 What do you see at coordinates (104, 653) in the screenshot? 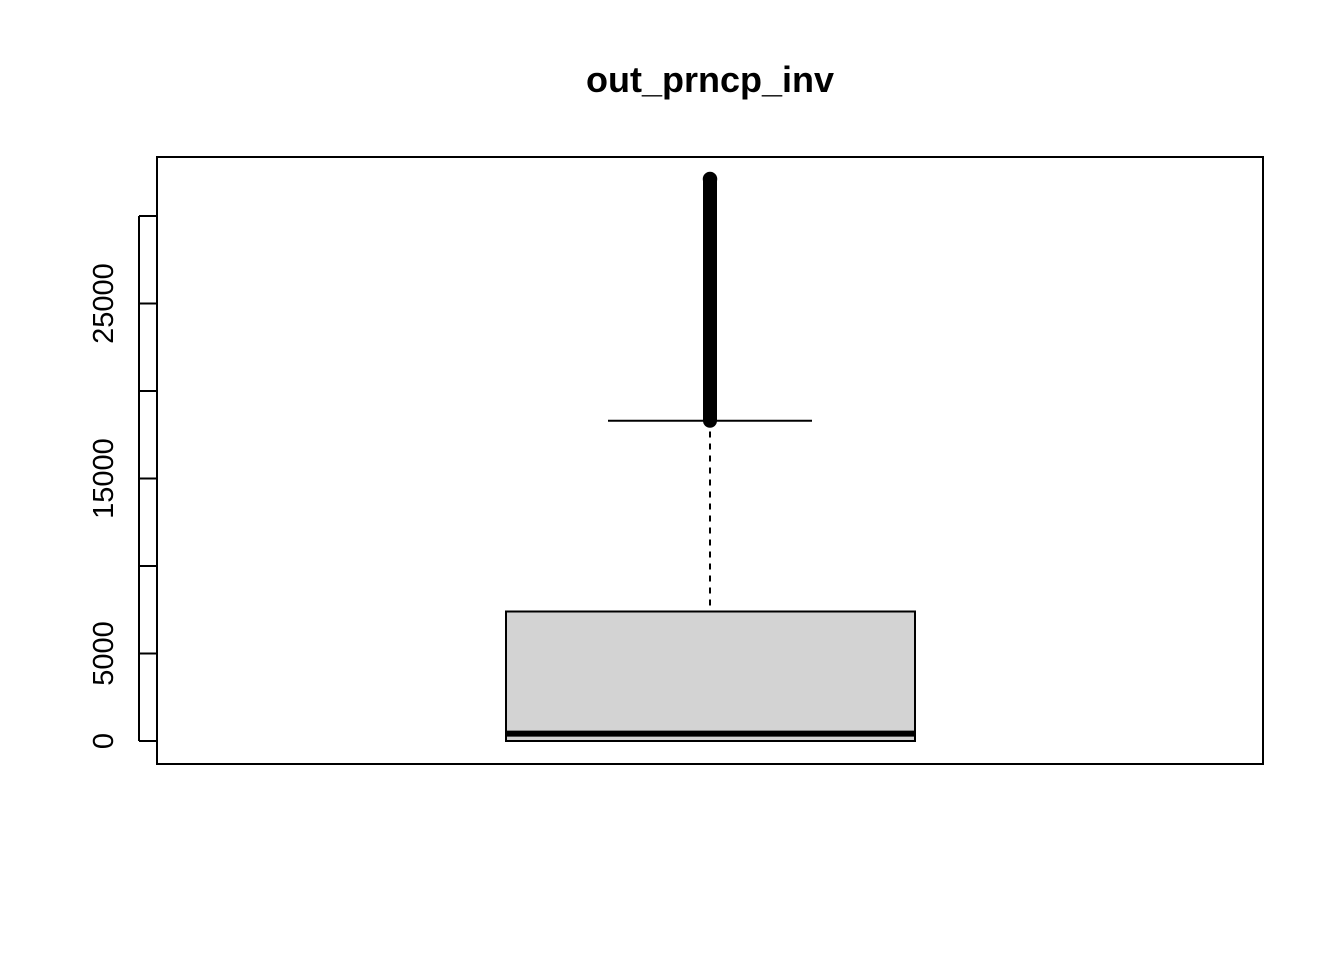
I see `y-tick-label: 5000` at bounding box center [104, 653].